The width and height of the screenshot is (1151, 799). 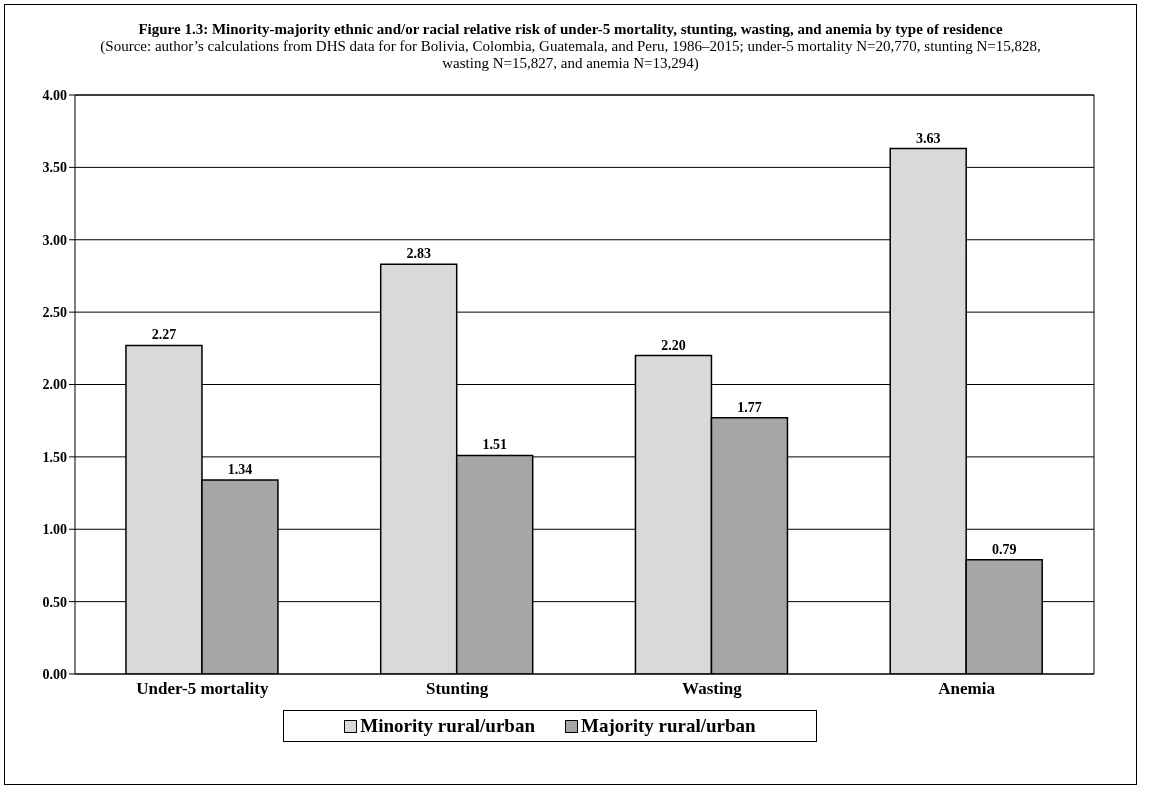 What do you see at coordinates (570, 55) in the screenshot?
I see `chart-subtitle: (Source: author’s calculations from DHS data for for Bolivia, Colombia, Guatemala, and Peru, 1986–2015; under-5 mortality N=20,770, stunting N=15,828, wasting N=15,827, and anemia N=13,294)` at bounding box center [570, 55].